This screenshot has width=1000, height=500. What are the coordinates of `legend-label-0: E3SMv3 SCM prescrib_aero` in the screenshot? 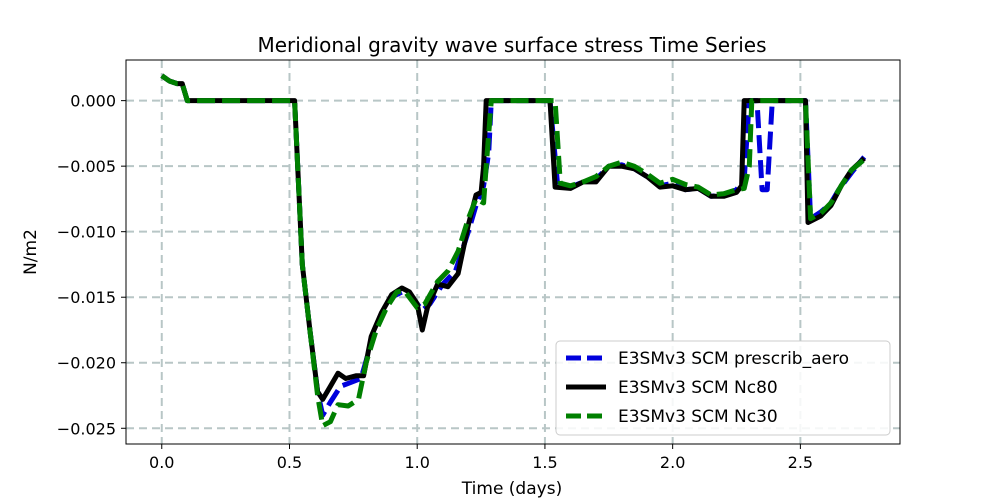 It's located at (733, 359).